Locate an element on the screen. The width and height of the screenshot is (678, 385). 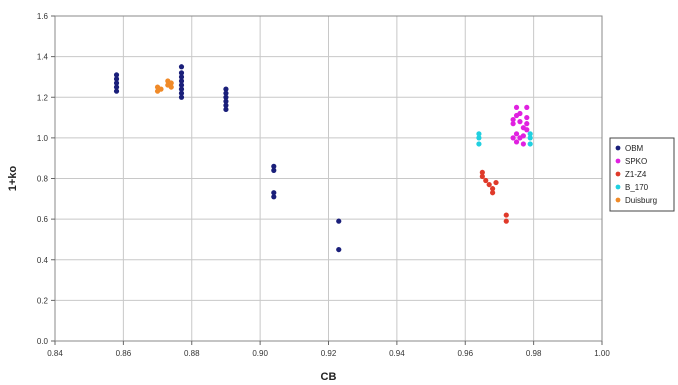
y-axis-ticks: 0.0 0.2 0.4 0.6 0.8 1.0 1.2 1.4 1.6 is located at coordinates (46, 179).